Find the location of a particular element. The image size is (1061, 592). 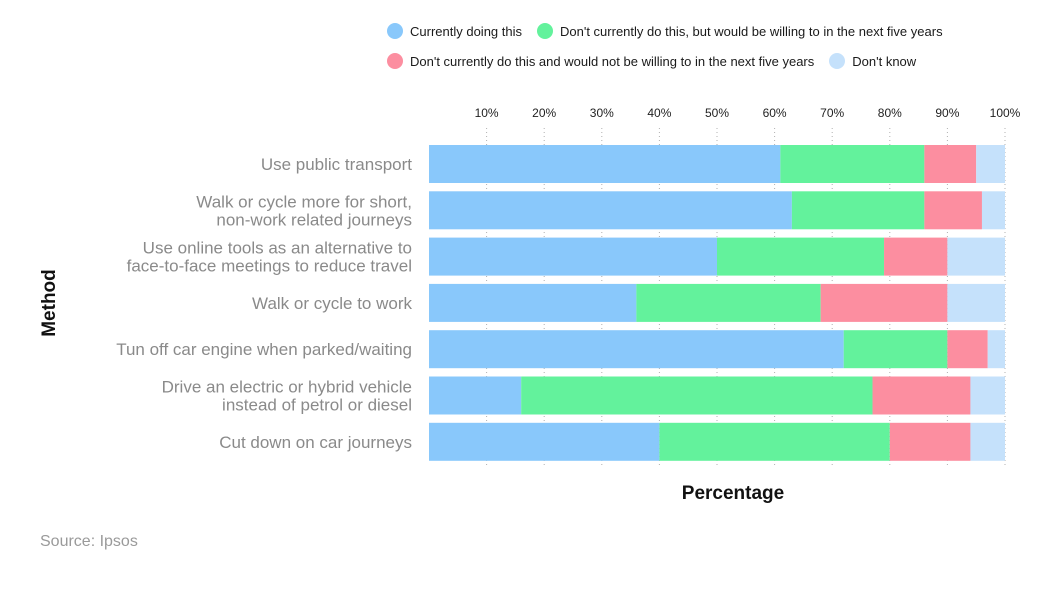

category-label: Walk or cycle more for short, is located at coordinates (304, 201).